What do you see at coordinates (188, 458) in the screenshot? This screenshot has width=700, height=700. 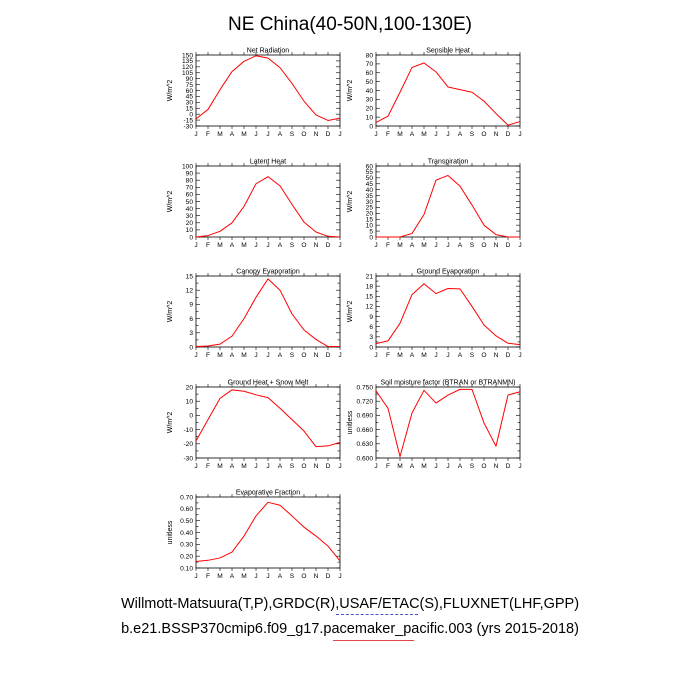 I see `y-tick-label: -30` at bounding box center [188, 458].